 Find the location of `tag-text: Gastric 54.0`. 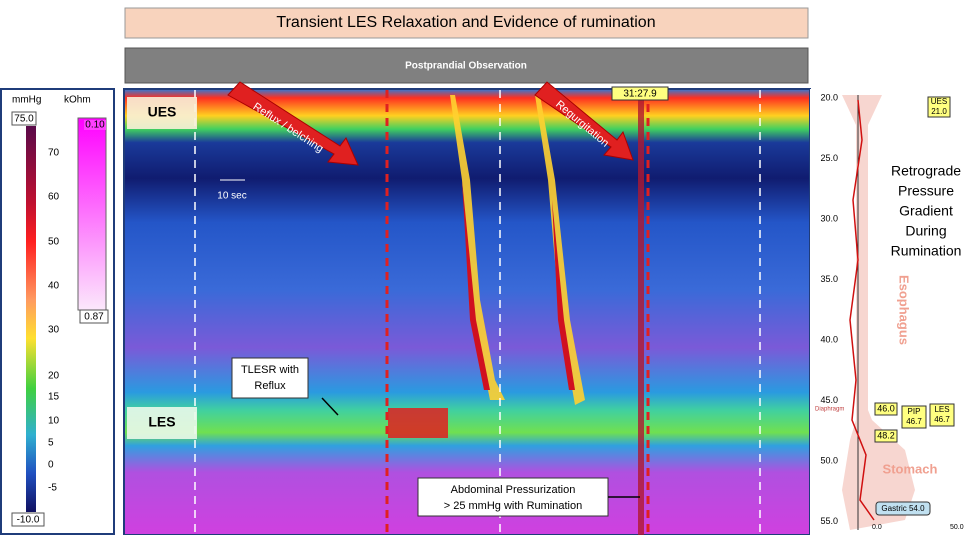

tag-text: Gastric 54.0 is located at coordinates (903, 508).